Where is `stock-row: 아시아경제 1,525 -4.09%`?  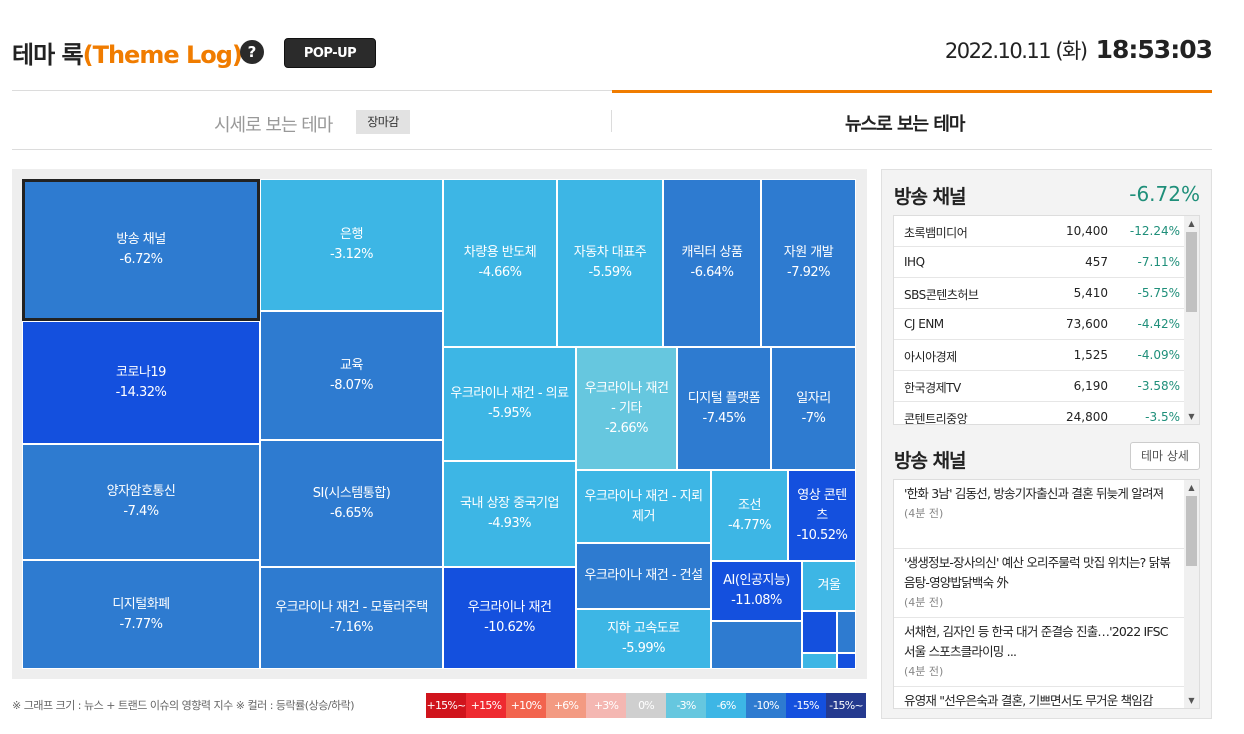 stock-row: 아시아경제 1,525 -4.09% is located at coordinates (1039, 355).